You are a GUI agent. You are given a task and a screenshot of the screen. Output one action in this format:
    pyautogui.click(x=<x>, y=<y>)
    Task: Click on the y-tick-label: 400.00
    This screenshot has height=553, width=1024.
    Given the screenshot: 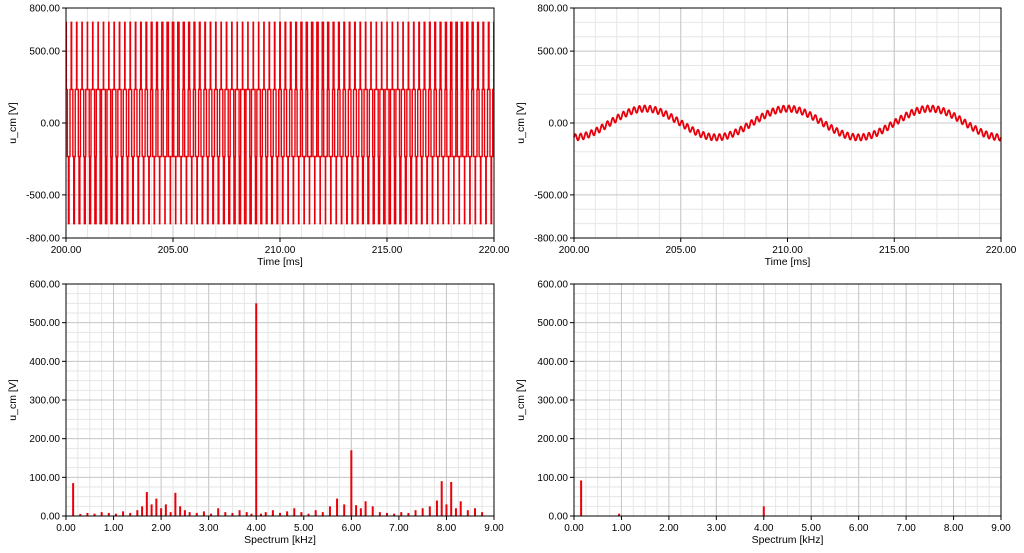 What is the action you would take?
    pyautogui.click(x=44, y=362)
    